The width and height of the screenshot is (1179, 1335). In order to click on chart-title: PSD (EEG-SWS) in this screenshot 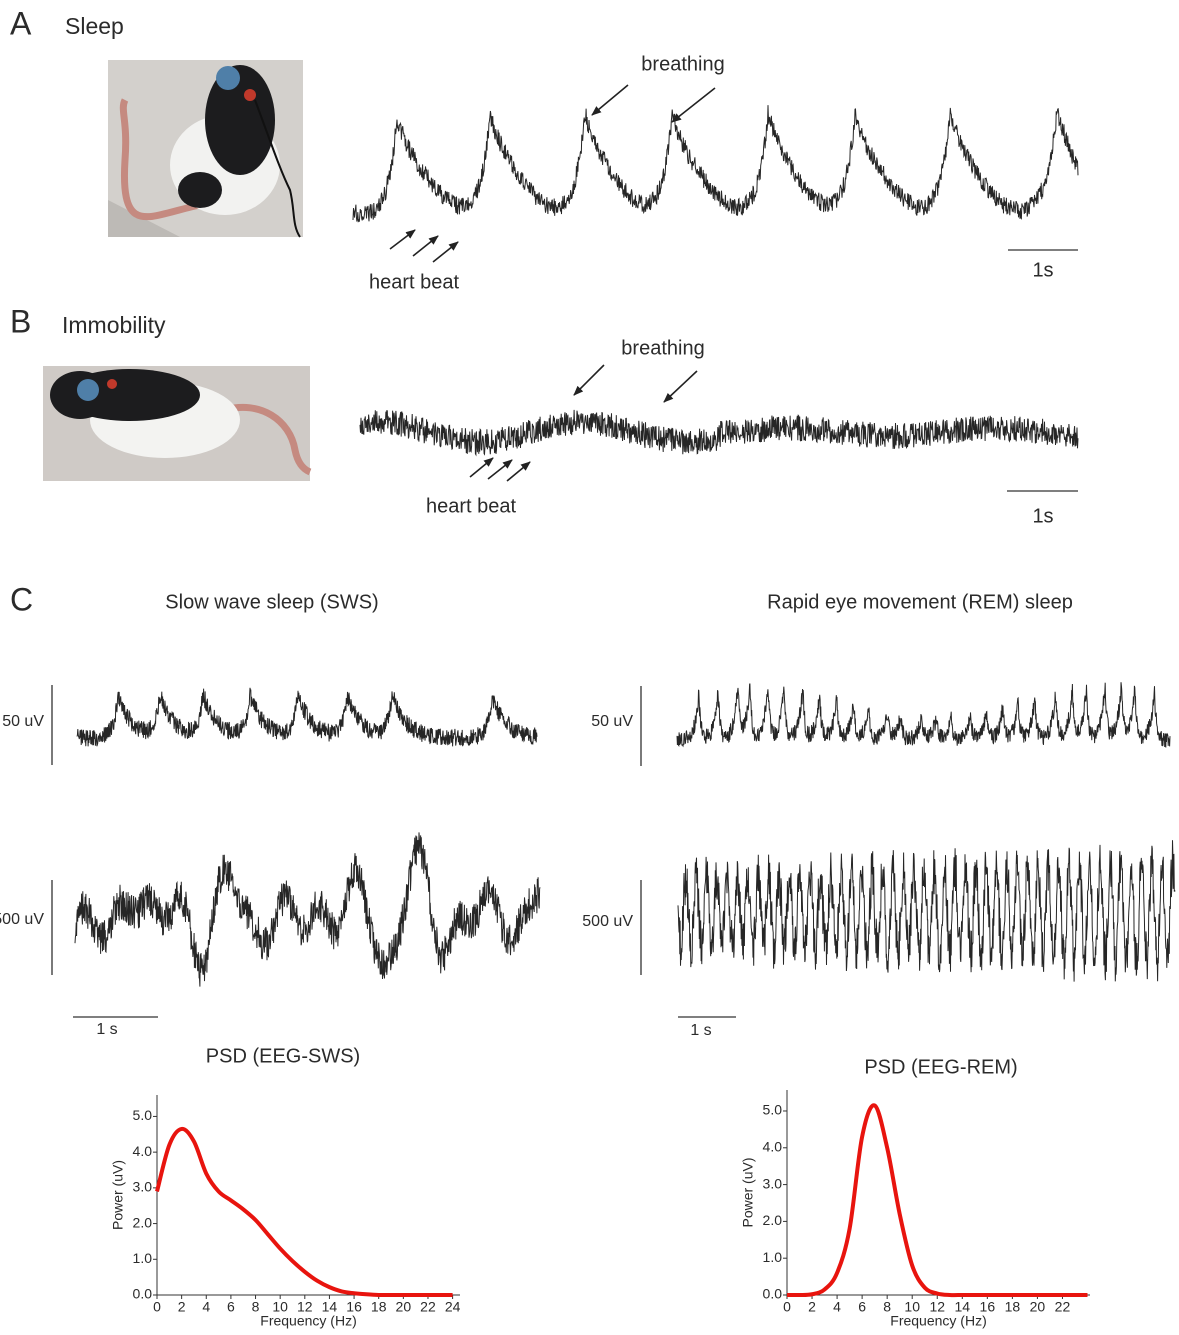, I will do `click(283, 1056)`.